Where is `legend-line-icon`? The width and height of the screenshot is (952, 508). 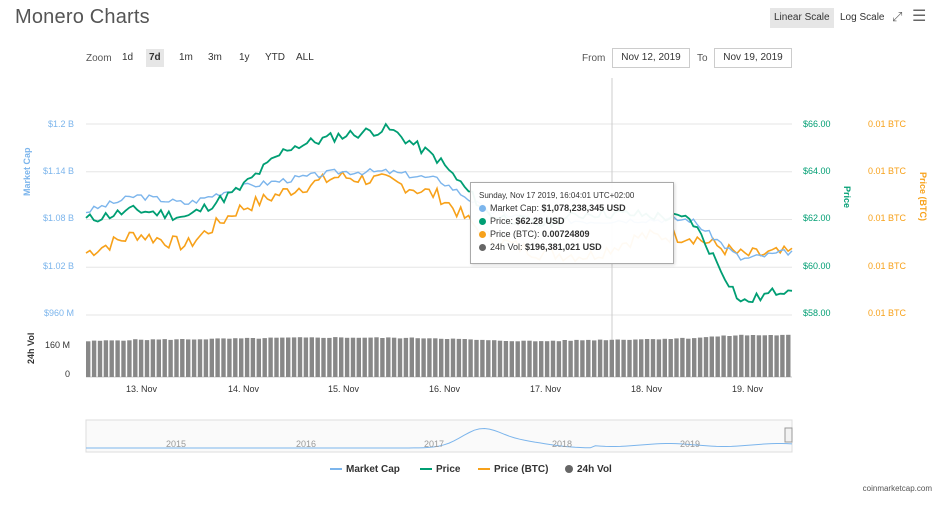
legend-line-icon is located at coordinates (336, 469).